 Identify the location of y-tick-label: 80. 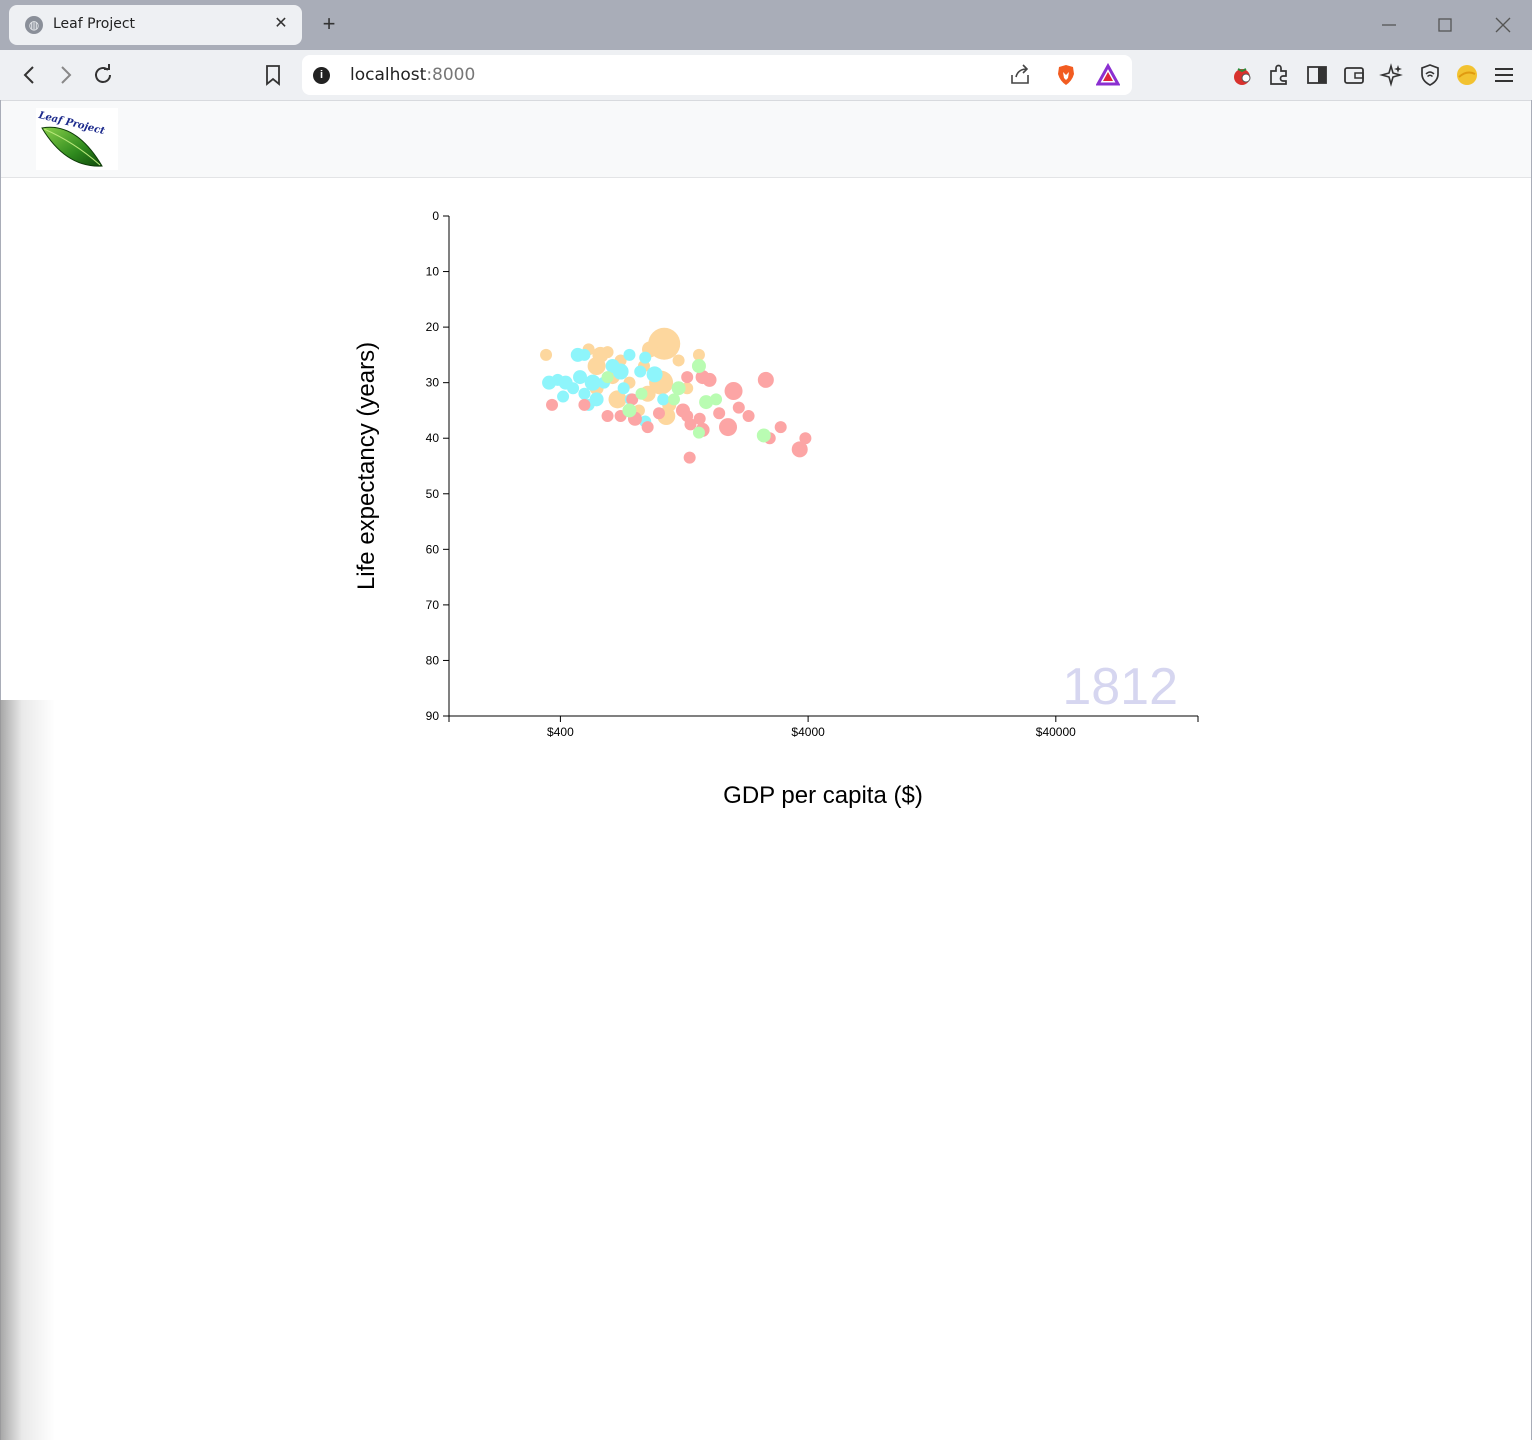
(433, 660).